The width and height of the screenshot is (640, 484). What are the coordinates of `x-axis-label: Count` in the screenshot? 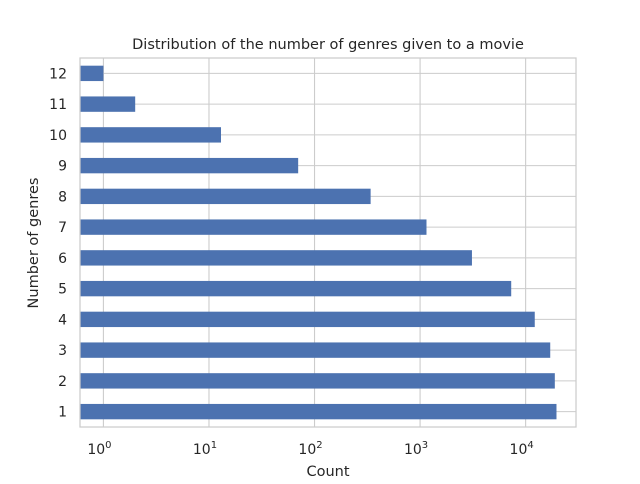 It's located at (327, 472).